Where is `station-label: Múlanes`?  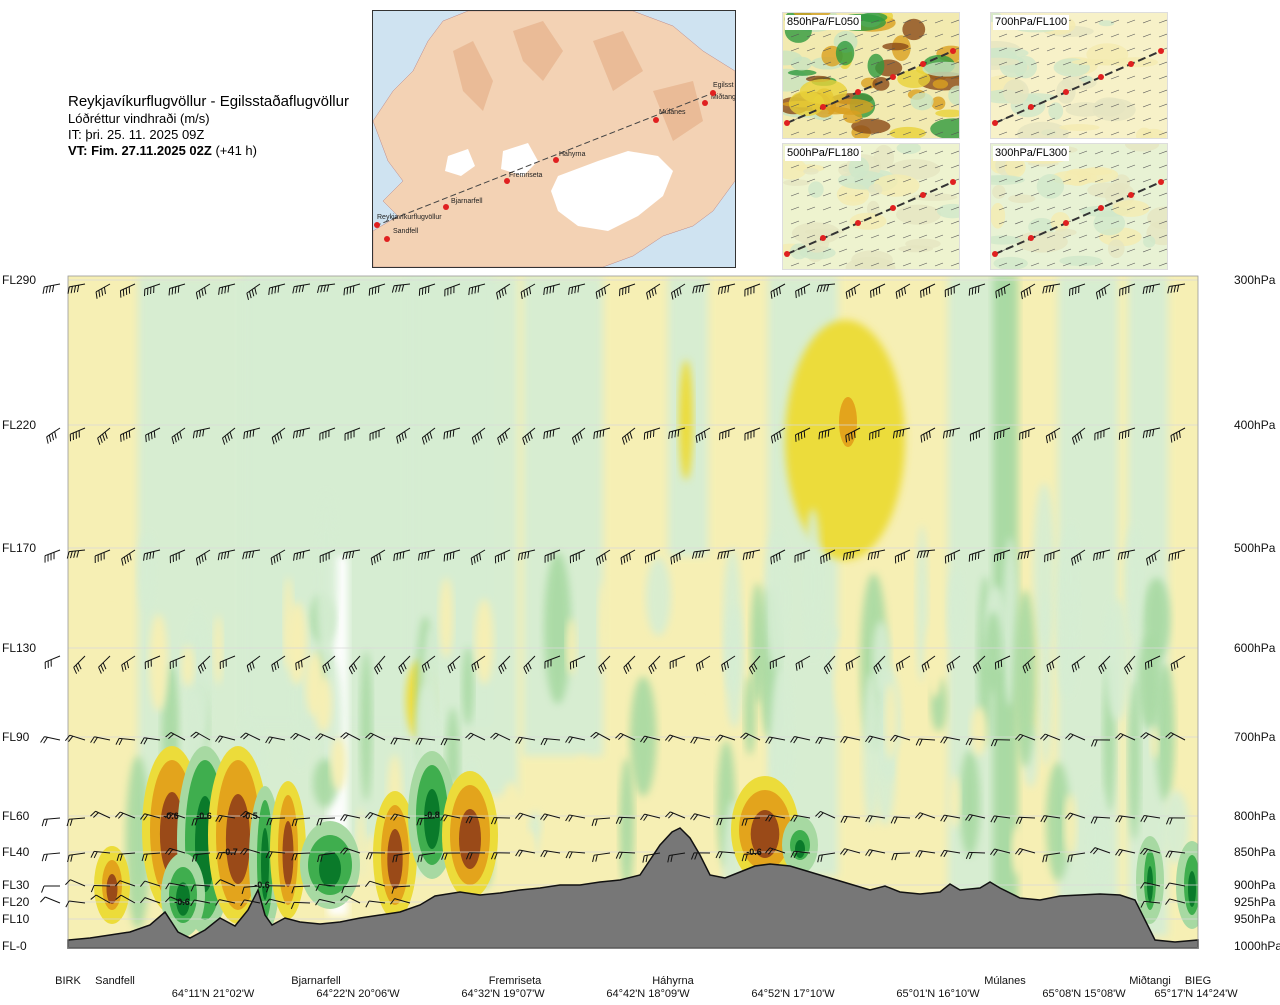 station-label: Múlanes is located at coordinates (1005, 981).